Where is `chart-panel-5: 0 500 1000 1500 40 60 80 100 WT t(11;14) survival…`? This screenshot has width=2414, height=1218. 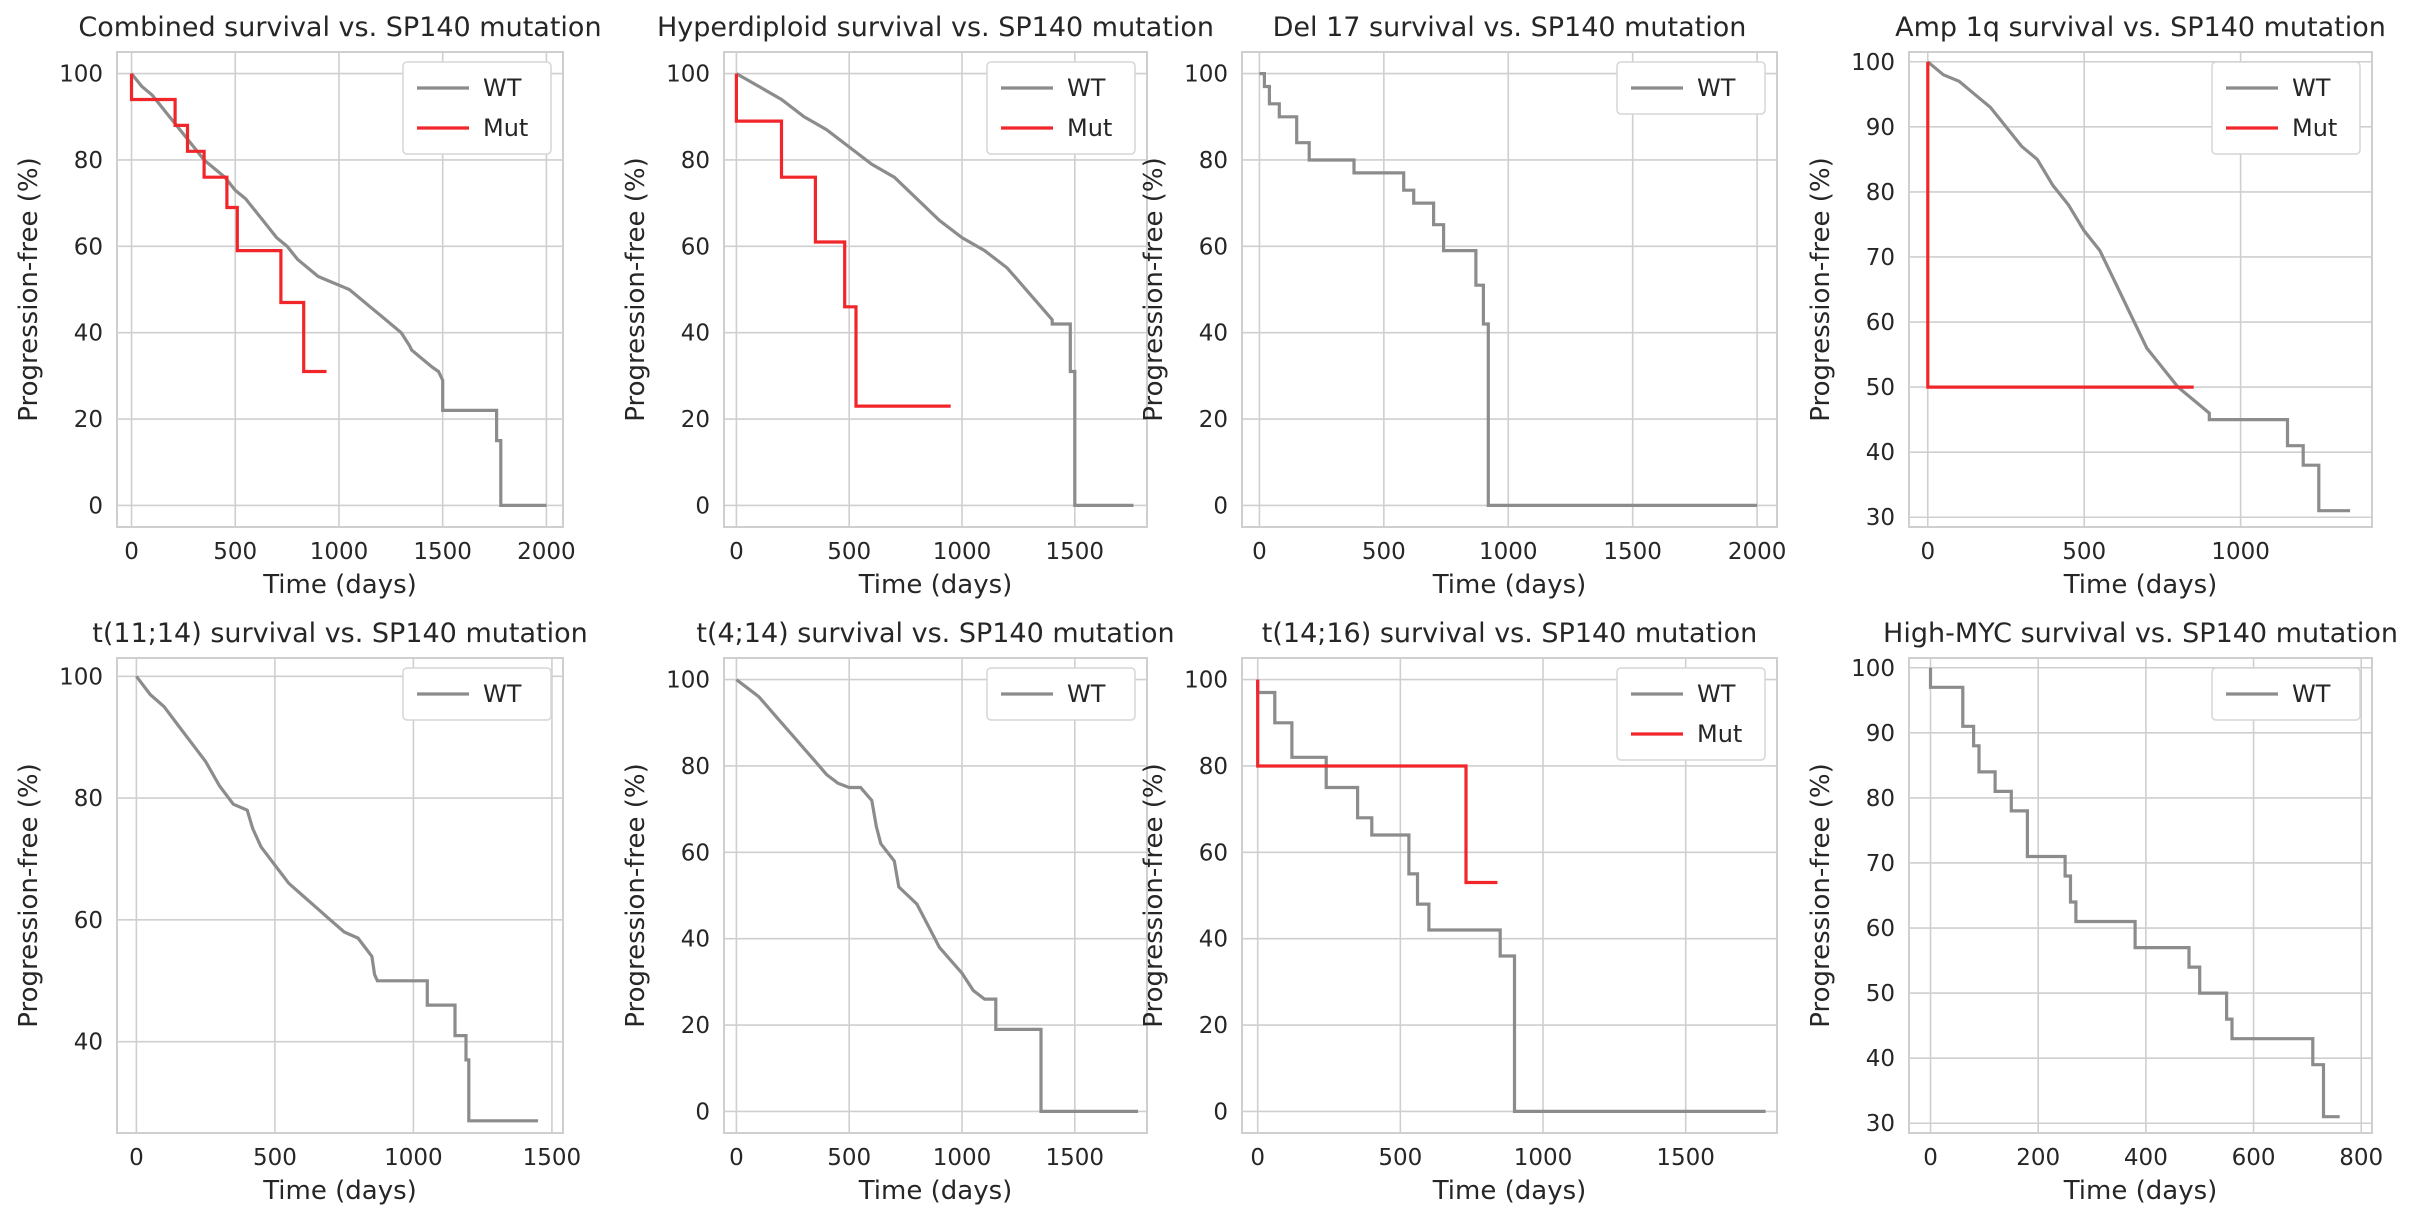
chart-panel-5: 0 500 1000 1500 40 60 80 100 WT t(11;14) survival… is located at coordinates (301, 912).